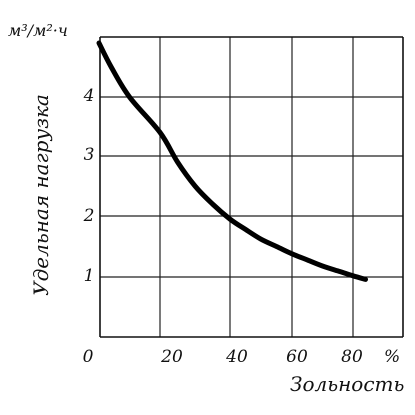 The image size is (415, 415). What do you see at coordinates (38, 30) in the screenshot?
I see `y-unit-label: м³/м²·ч` at bounding box center [38, 30].